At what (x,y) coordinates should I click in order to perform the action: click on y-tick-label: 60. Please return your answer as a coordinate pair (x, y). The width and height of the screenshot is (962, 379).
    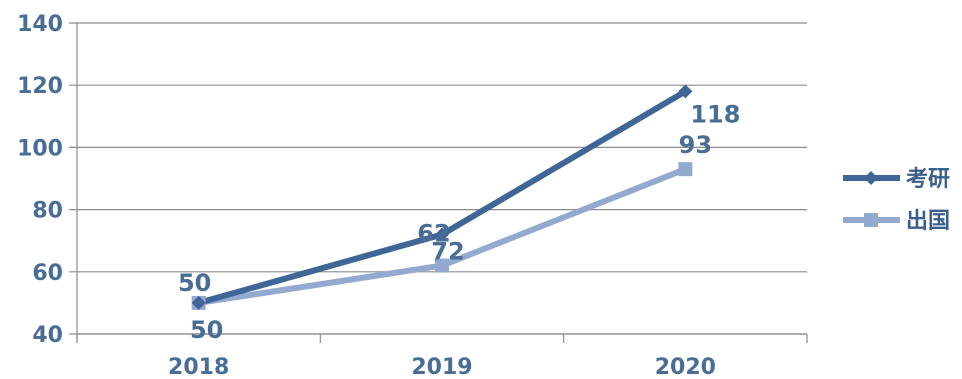
    Looking at the image, I should click on (47, 273).